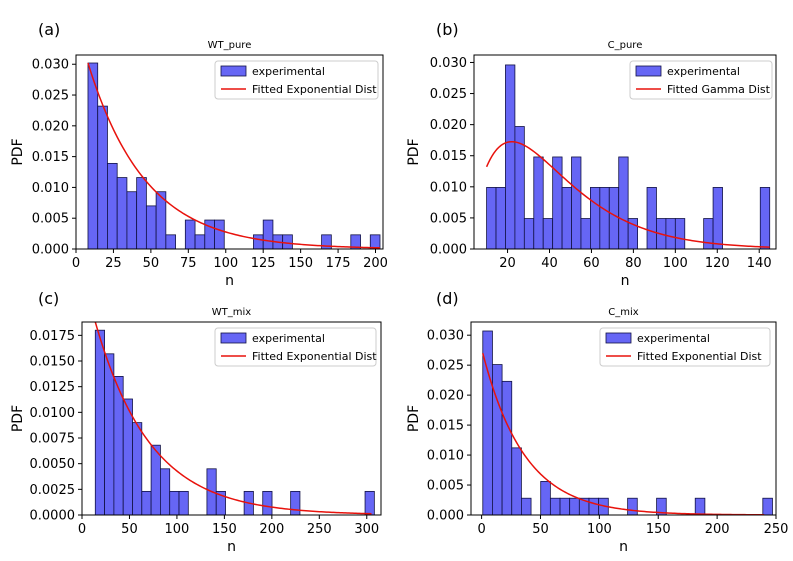 This screenshot has height=561, width=793. Describe the element at coordinates (300, 263) in the screenshot. I see `x-tick-label: 150` at that location.